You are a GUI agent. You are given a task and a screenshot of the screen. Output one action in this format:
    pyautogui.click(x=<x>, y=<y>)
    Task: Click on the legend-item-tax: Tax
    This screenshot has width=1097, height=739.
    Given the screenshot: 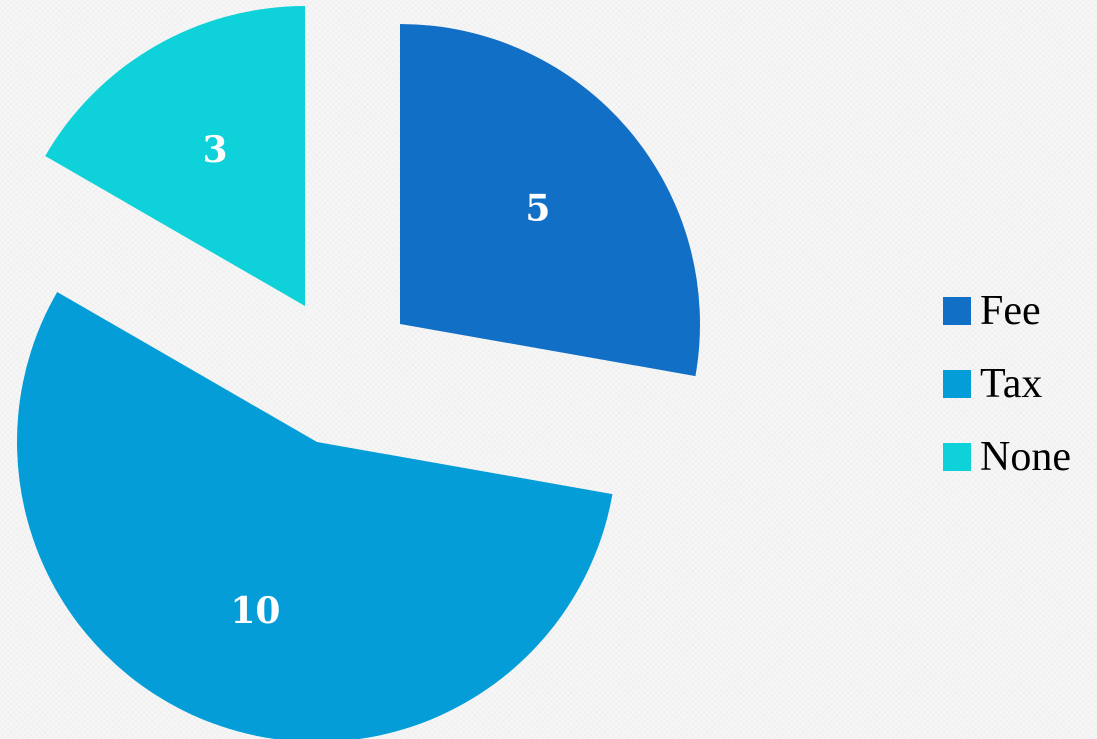 What is the action you would take?
    pyautogui.click(x=1007, y=383)
    